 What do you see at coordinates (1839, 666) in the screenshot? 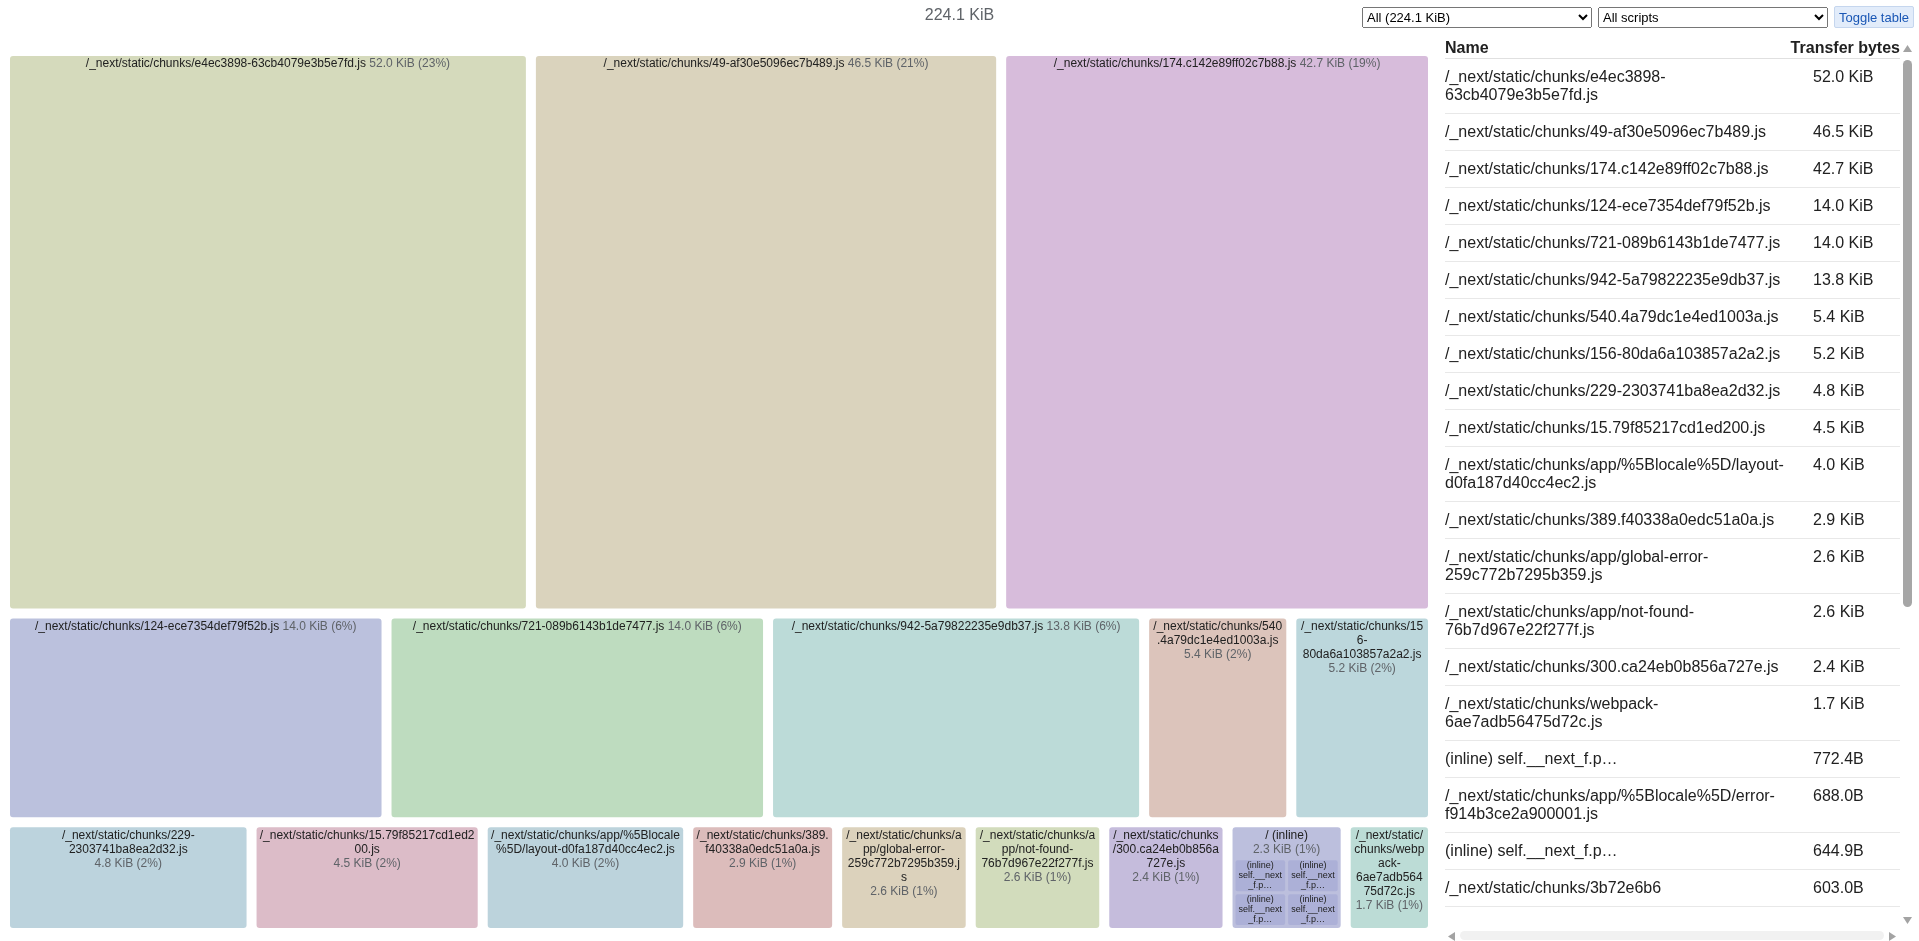
I see `text: 2.4 KiB` at bounding box center [1839, 666].